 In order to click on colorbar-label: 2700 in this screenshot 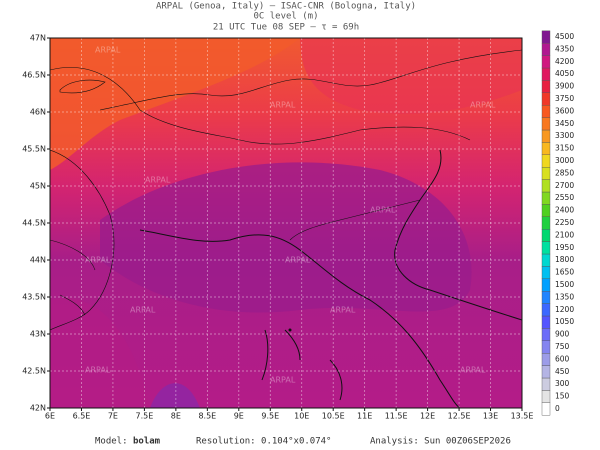, I will do `click(564, 185)`.